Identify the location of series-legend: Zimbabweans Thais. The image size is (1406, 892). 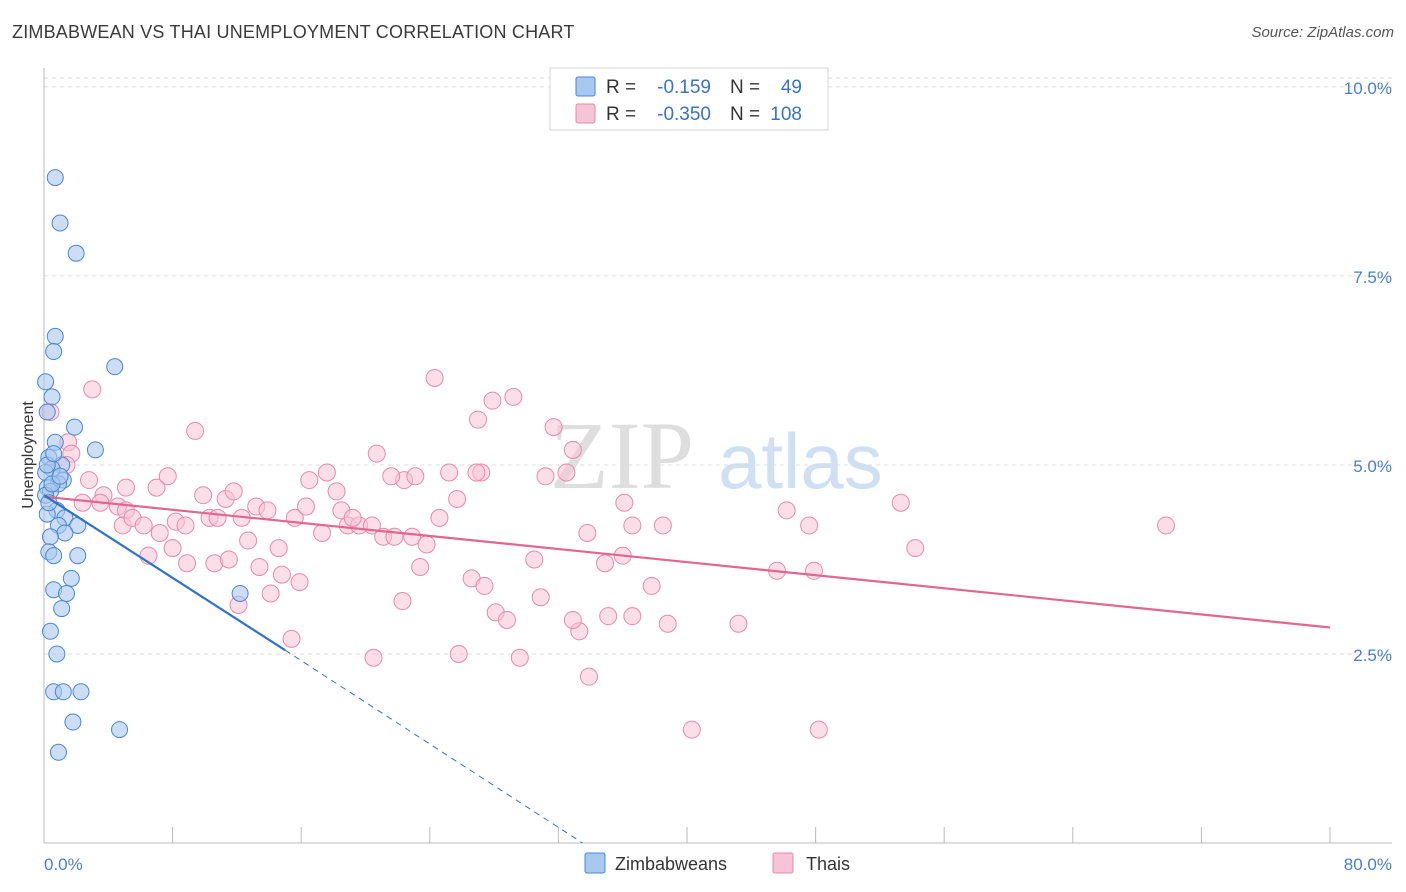
(717, 863).